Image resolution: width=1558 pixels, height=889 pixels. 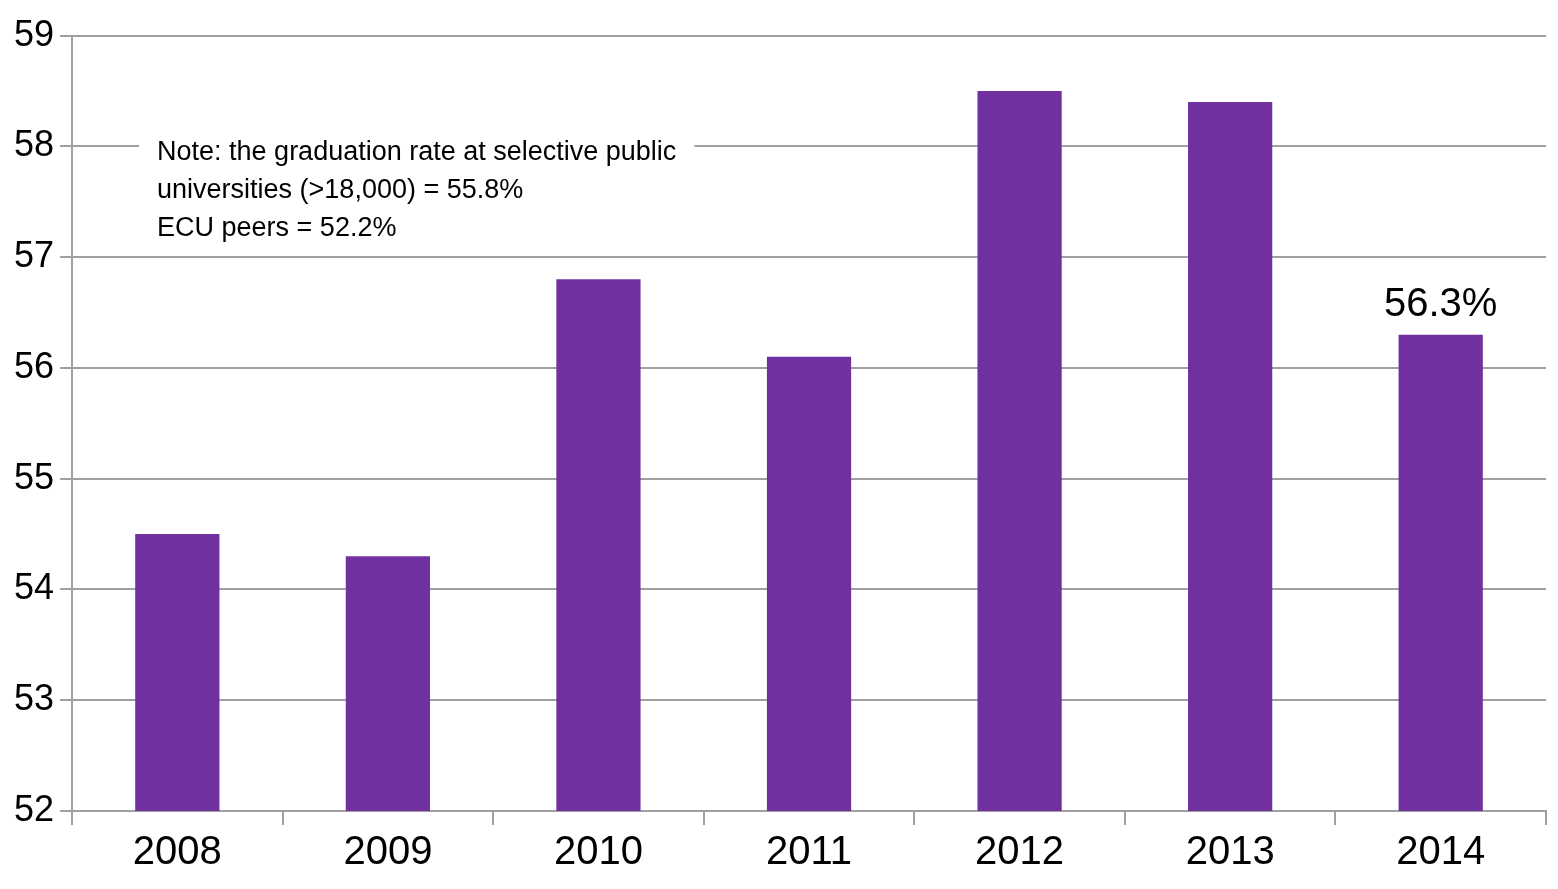 What do you see at coordinates (34, 255) in the screenshot?
I see `y-tick-label: 57` at bounding box center [34, 255].